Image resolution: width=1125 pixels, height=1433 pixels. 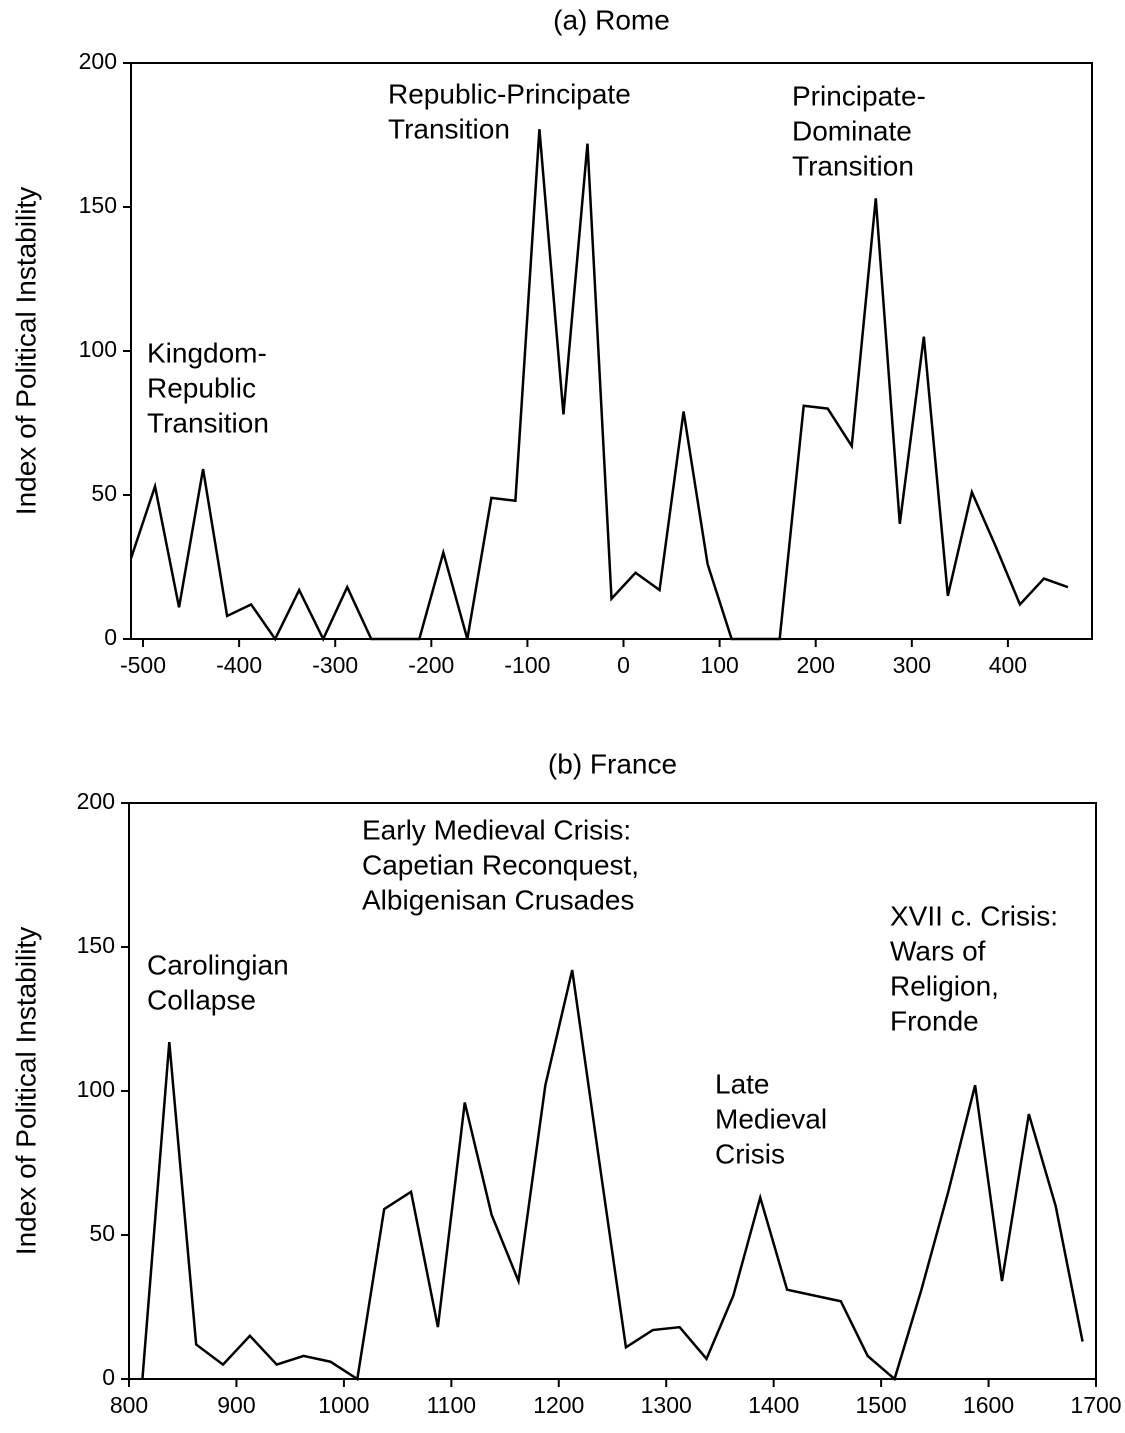 I want to click on x-tick-label: 1200, so click(x=558, y=1405).